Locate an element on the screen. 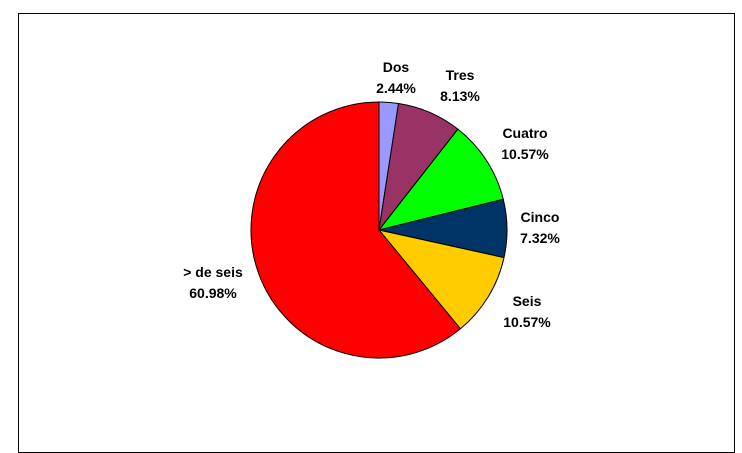 The width and height of the screenshot is (742, 453). slice-category-label: Cinco is located at coordinates (540, 217).